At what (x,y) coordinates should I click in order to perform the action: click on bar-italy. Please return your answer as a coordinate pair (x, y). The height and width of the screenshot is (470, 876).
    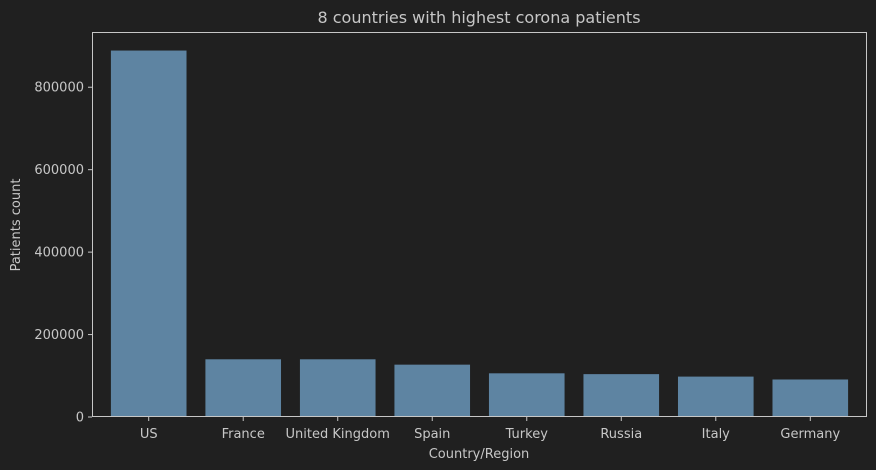
    Looking at the image, I should click on (715, 396).